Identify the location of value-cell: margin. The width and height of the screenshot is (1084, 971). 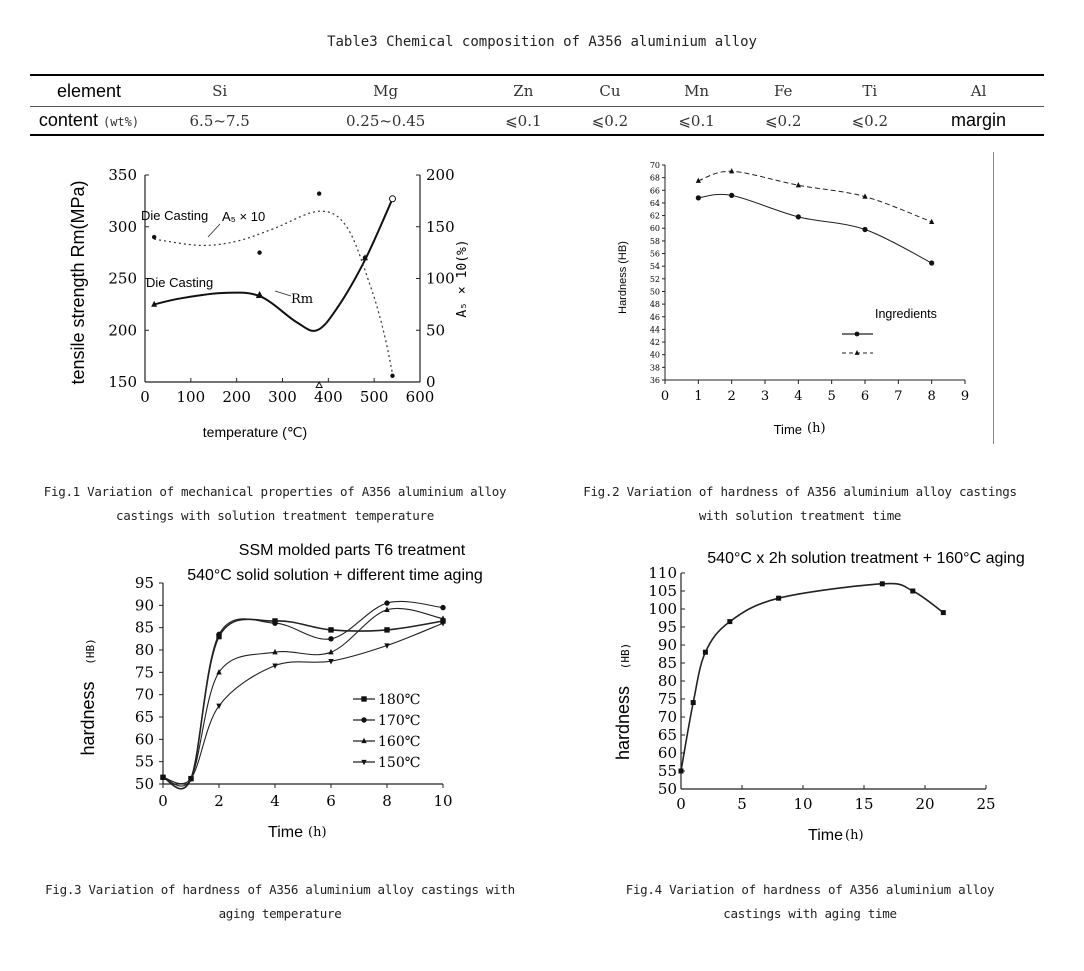
(978, 121).